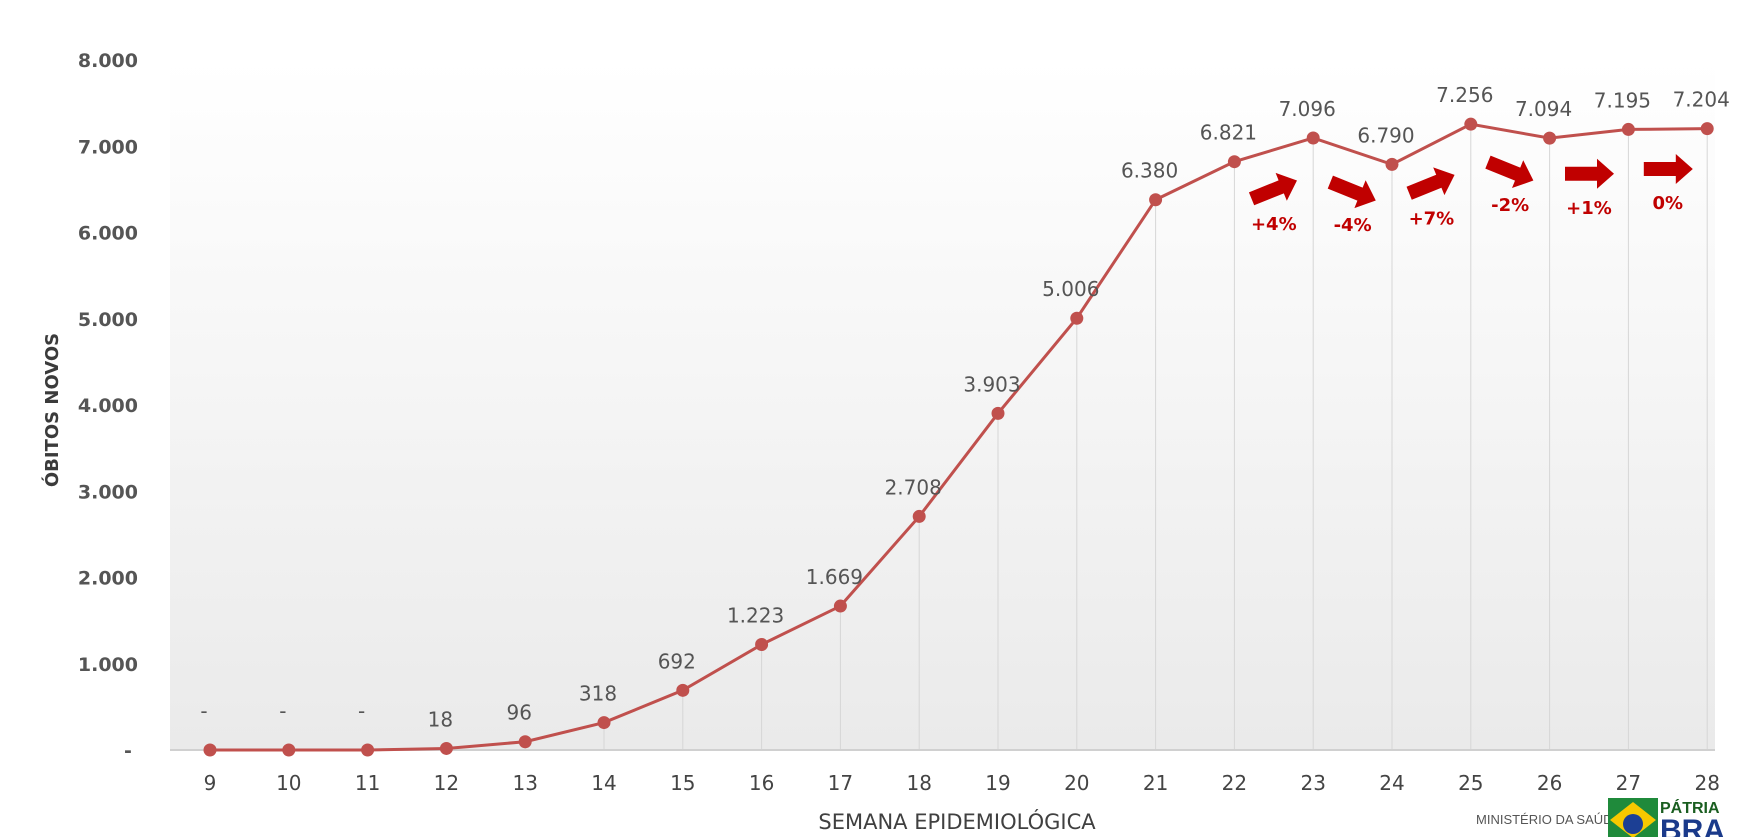  Describe the element at coordinates (1470, 783) in the screenshot. I see `x-tick-label: 25` at that location.